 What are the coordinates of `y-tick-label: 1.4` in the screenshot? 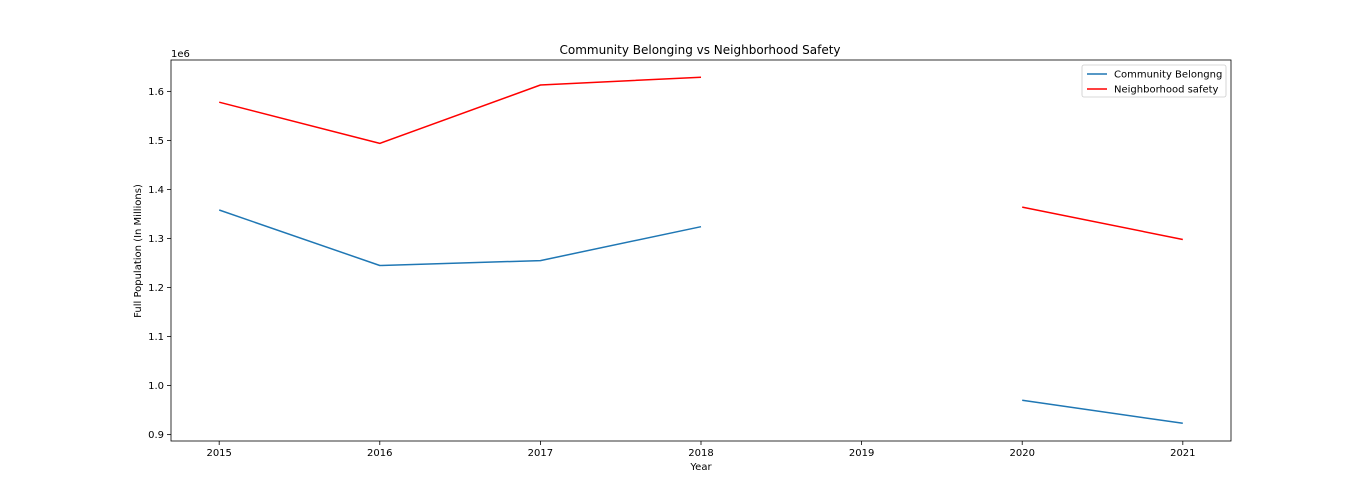 It's located at (156, 190).